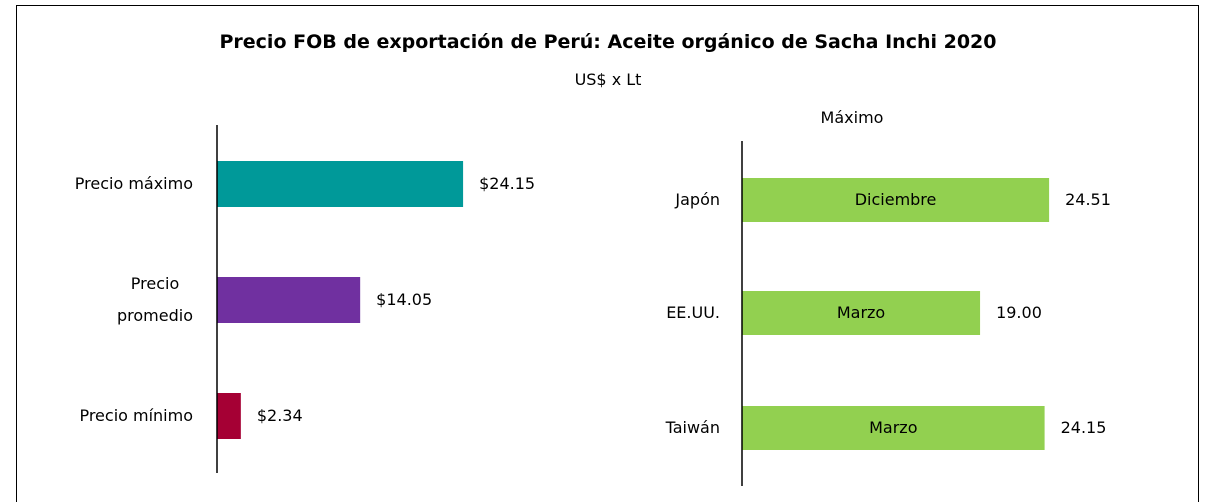 The width and height of the screenshot is (1215, 502). I want to click on chart-subtitle: Máximo, so click(852, 117).